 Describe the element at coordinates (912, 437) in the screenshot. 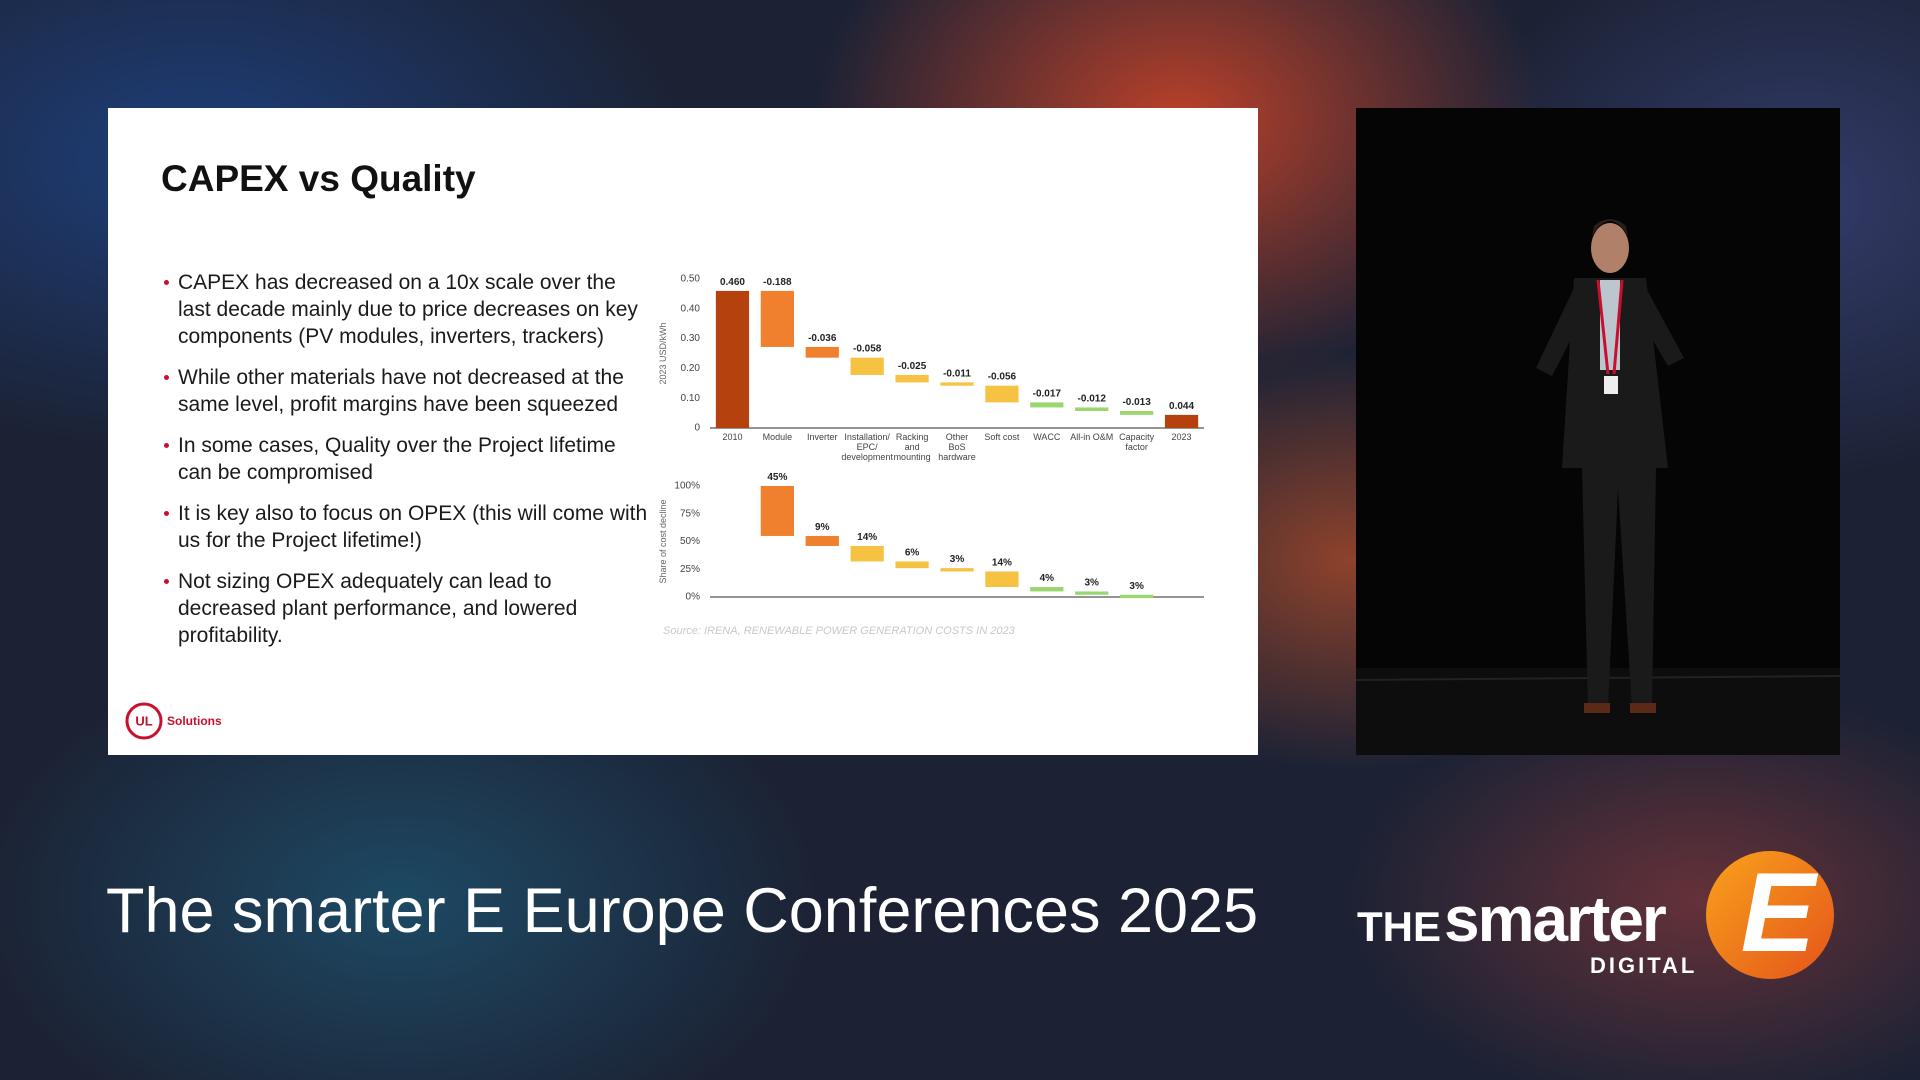

I see `x-tick-line: Racking` at that location.